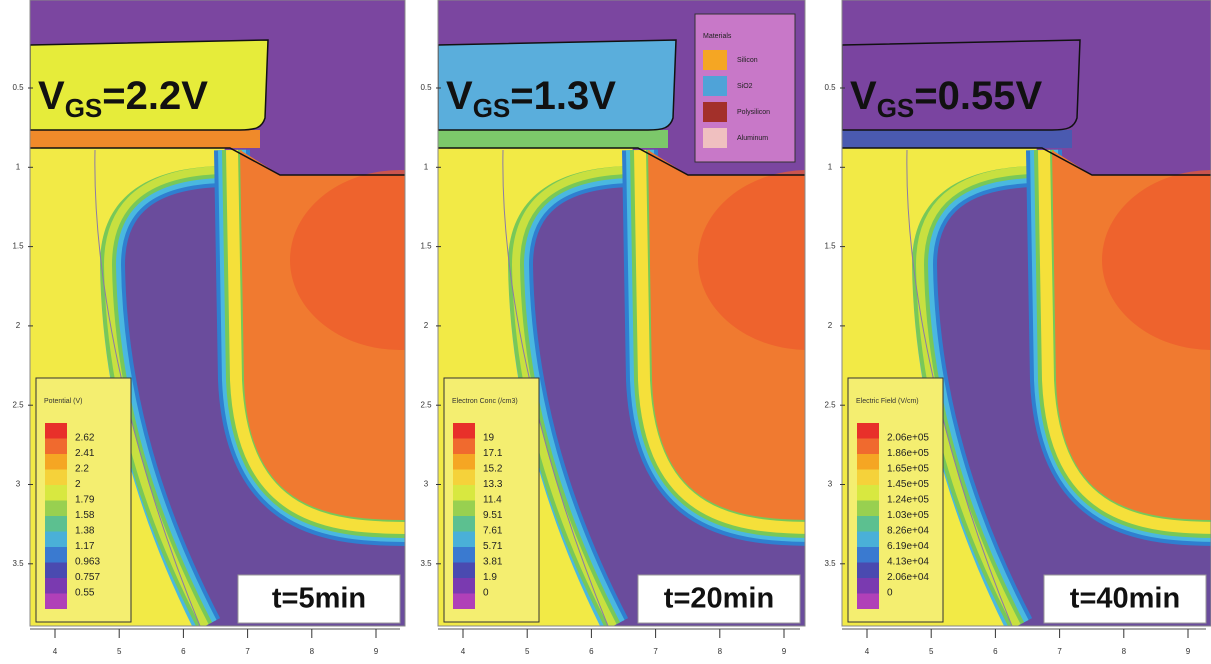 The height and width of the screenshot is (664, 1211). Describe the element at coordinates (87, 577) in the screenshot. I see `legend-label: 0.757` at that location.